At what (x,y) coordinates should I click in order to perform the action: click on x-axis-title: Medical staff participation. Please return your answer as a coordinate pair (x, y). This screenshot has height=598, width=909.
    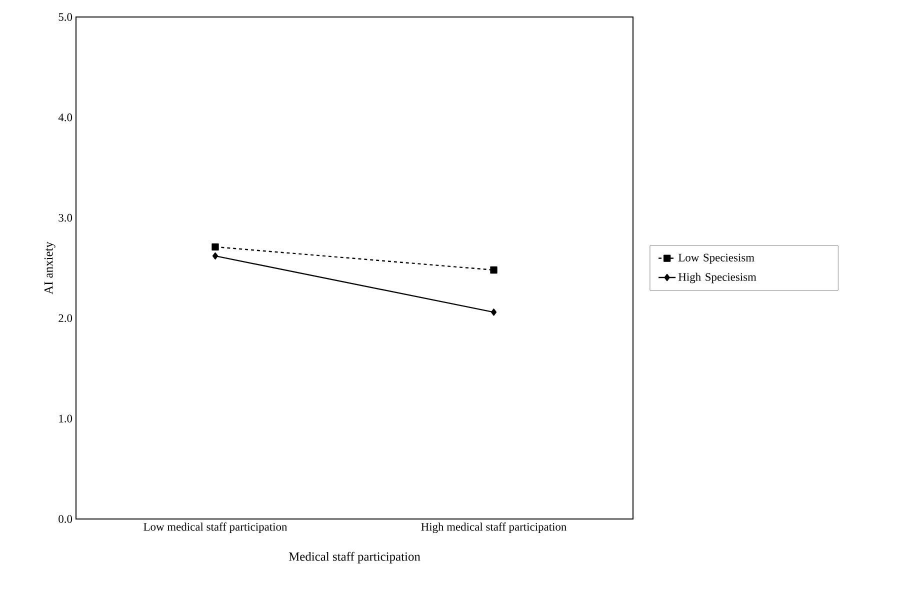
    Looking at the image, I should click on (354, 558).